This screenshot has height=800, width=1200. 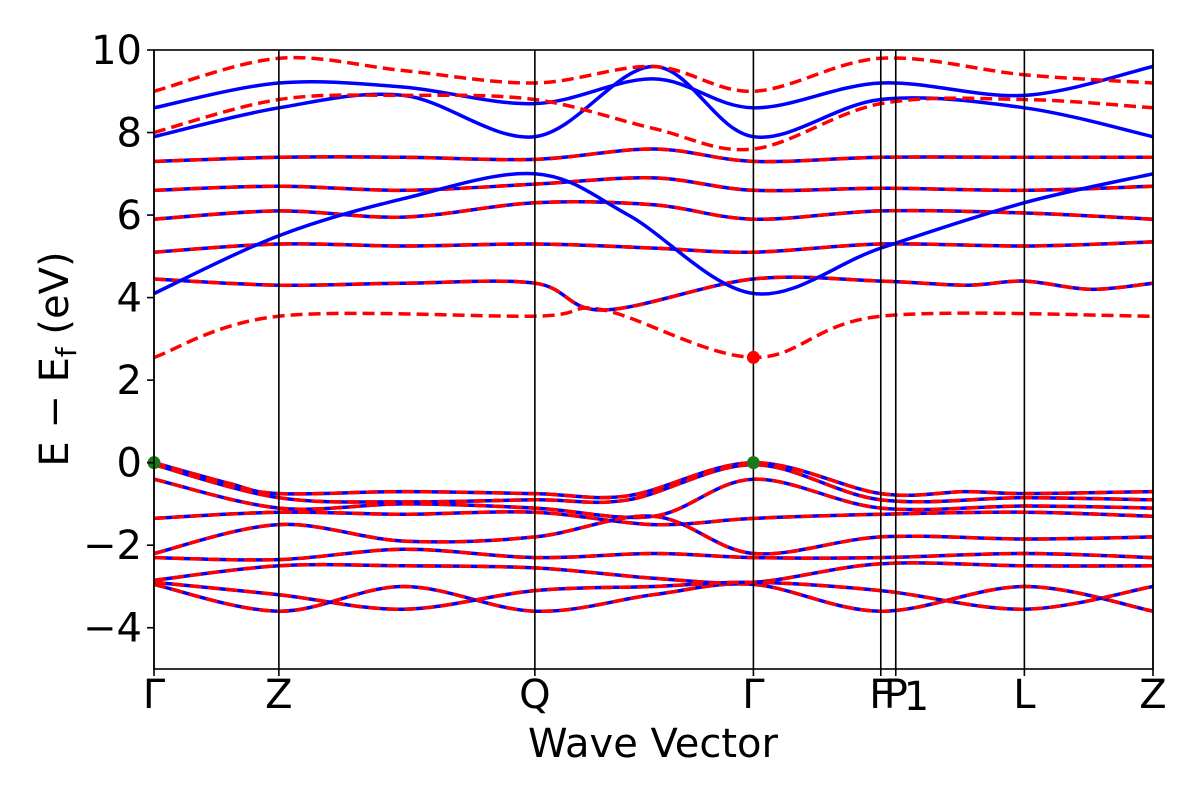 What do you see at coordinates (753, 695) in the screenshot?
I see `x-tick-label-3: Γ` at bounding box center [753, 695].